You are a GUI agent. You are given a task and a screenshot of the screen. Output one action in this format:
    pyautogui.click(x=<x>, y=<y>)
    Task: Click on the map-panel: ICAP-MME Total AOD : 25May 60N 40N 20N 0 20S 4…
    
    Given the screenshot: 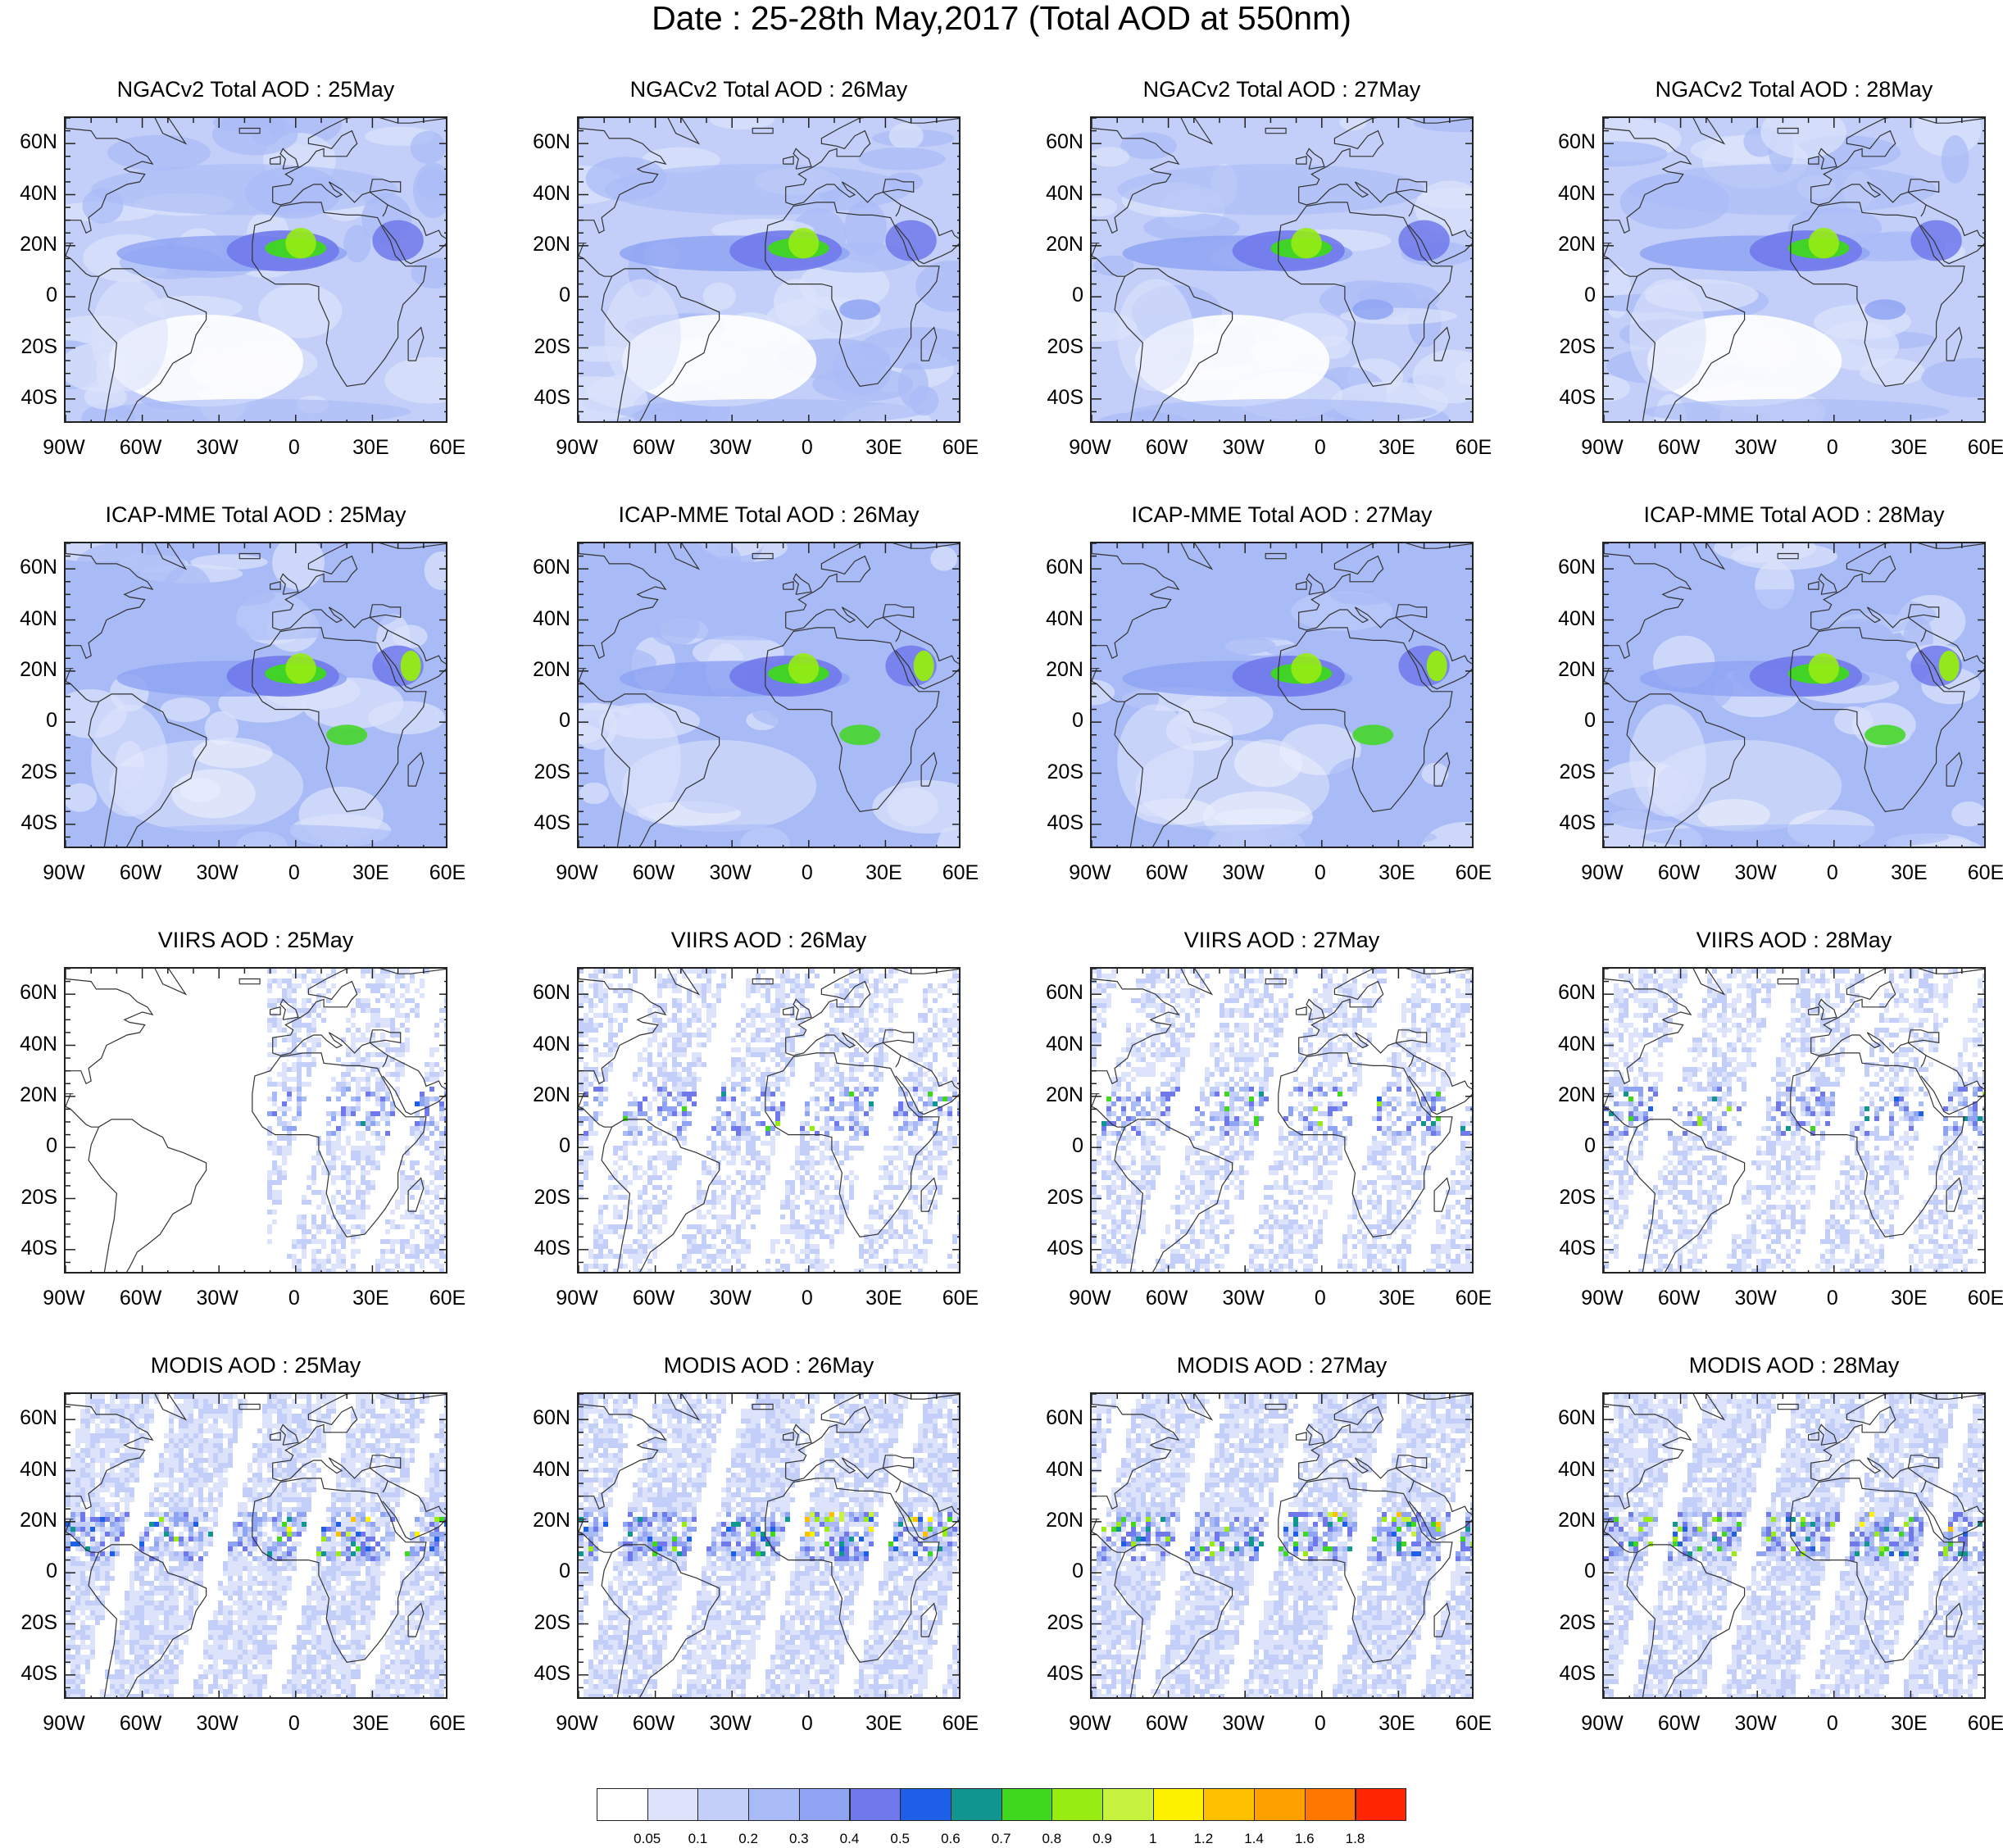 What is the action you would take?
    pyautogui.click(x=243, y=693)
    